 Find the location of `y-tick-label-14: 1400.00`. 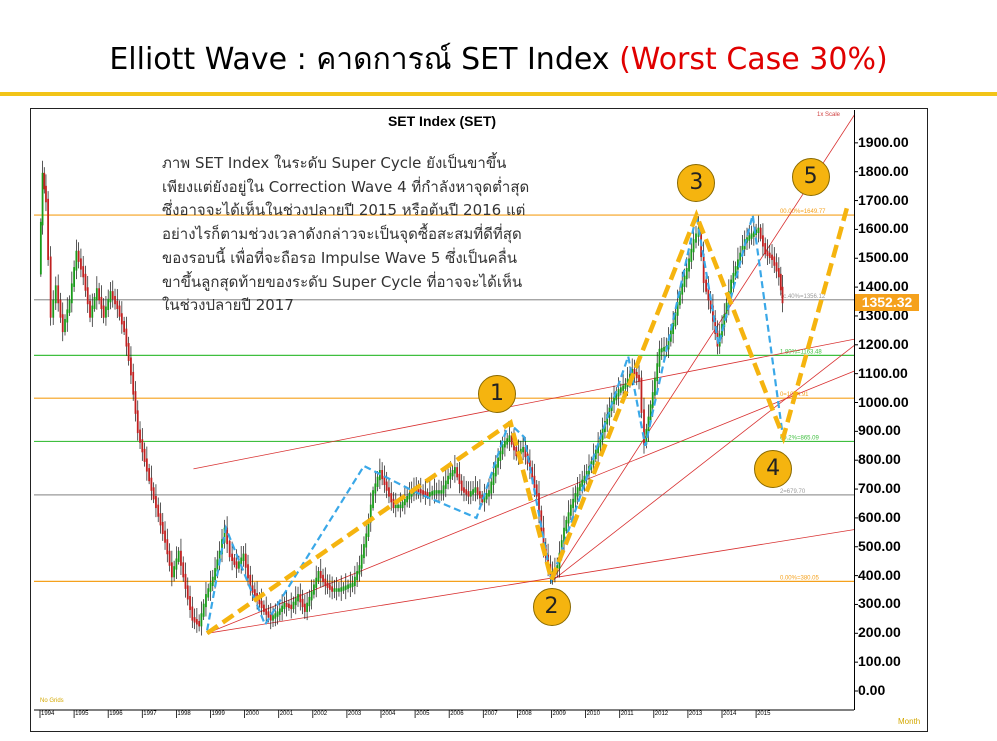

y-tick-label-14: 1400.00 is located at coordinates (883, 286).